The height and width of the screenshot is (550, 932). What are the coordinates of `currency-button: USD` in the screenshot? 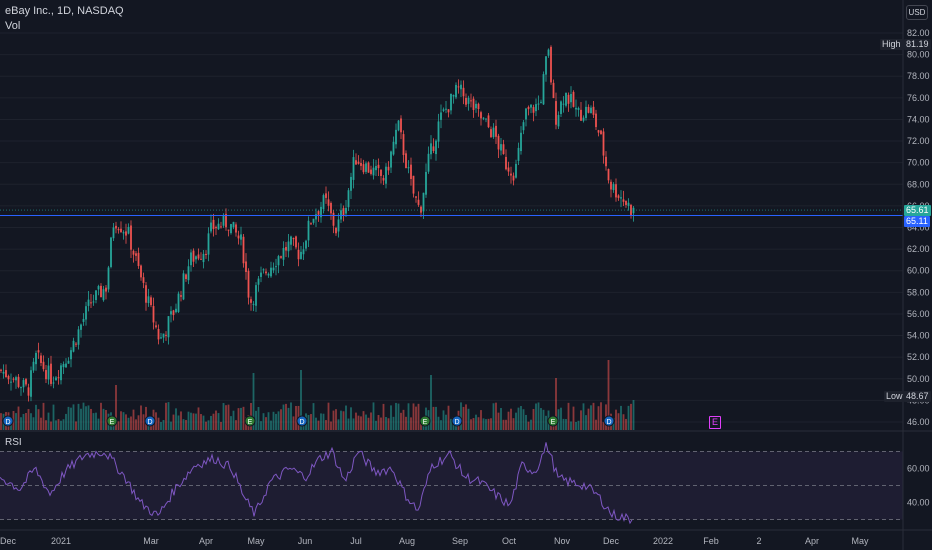 It's located at (917, 12).